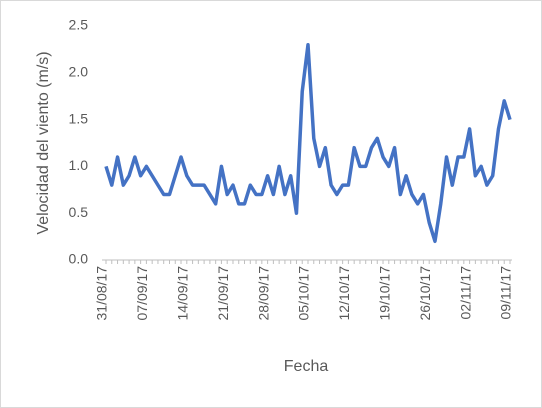 This screenshot has width=542, height=408. What do you see at coordinates (43, 142) in the screenshot?
I see `y-axis-title: Velocidad del viento (m/s)` at bounding box center [43, 142].